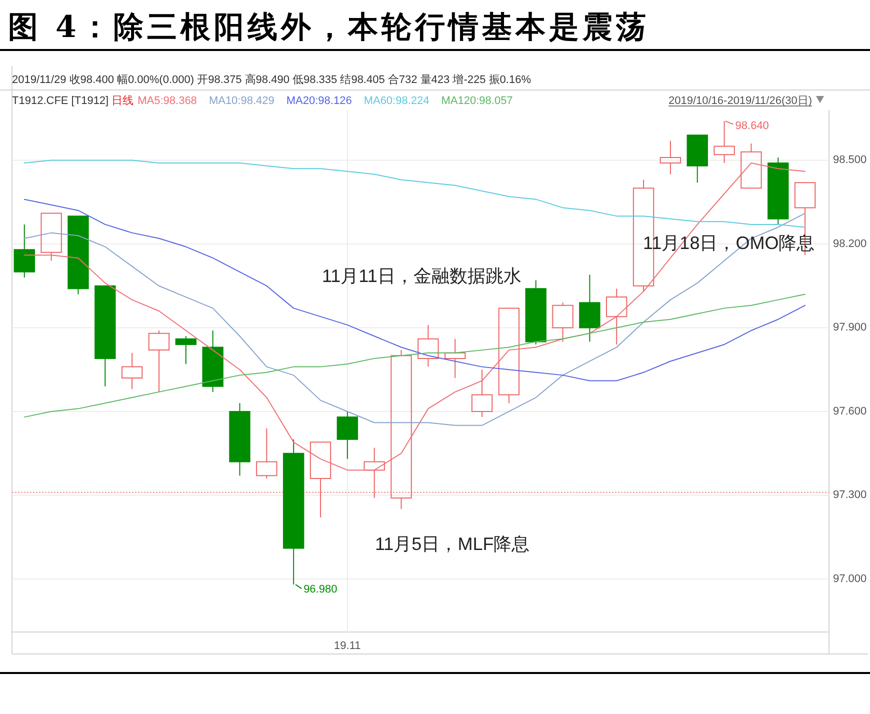 The height and width of the screenshot is (714, 870). What do you see at coordinates (850, 411) in the screenshot?
I see `y-tick-label: 97.600` at bounding box center [850, 411].